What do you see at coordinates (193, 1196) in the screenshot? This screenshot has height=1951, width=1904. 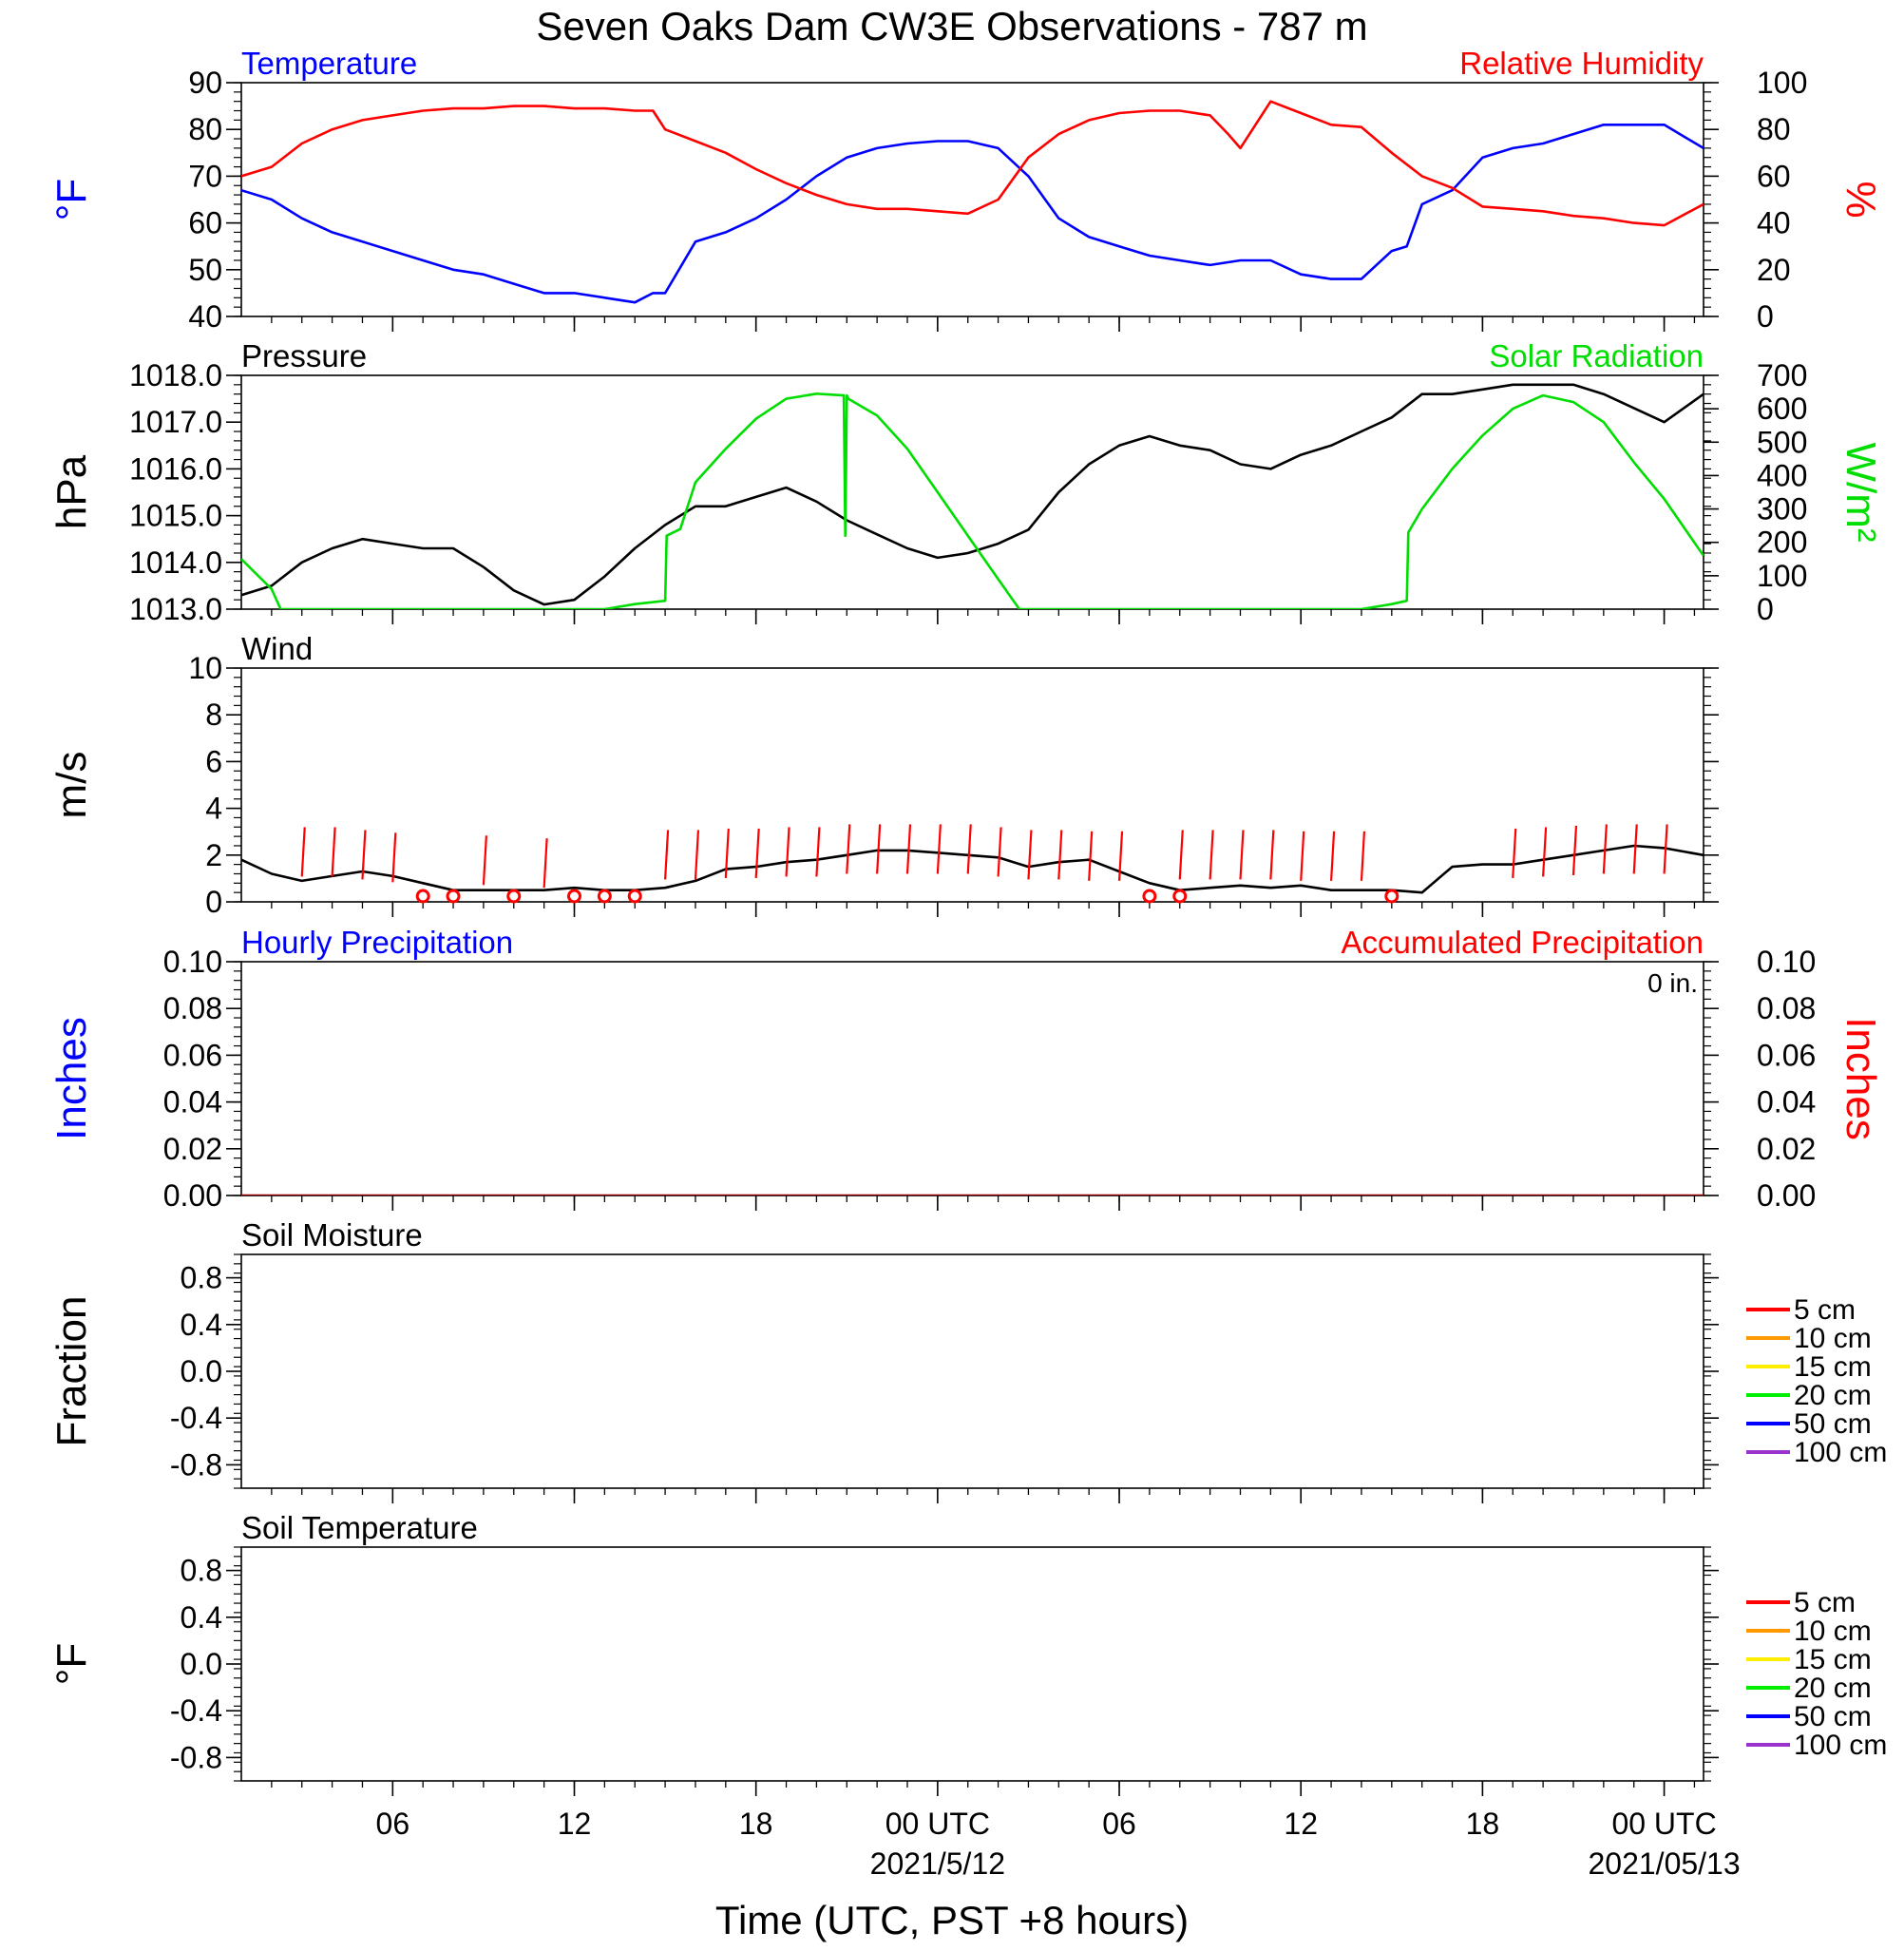 I see `y-tick-label: 0.00` at bounding box center [193, 1196].